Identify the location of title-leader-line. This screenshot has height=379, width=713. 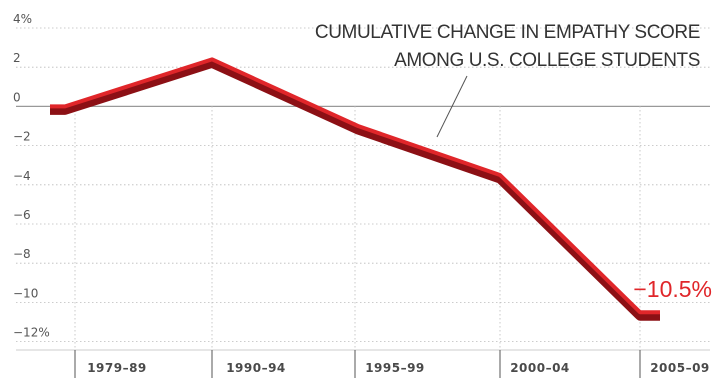
(452, 106).